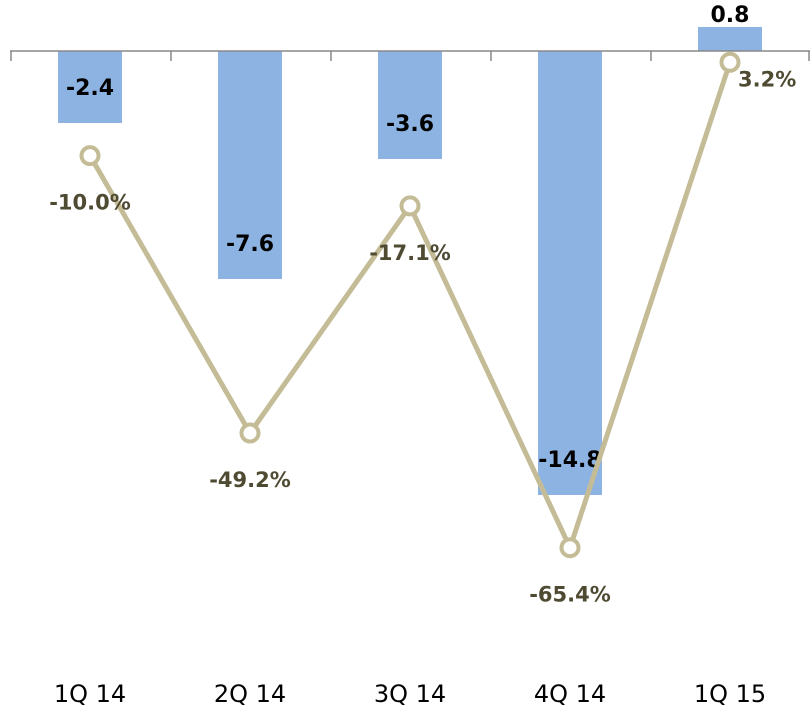 Image resolution: width=810 pixels, height=713 pixels. What do you see at coordinates (570, 595) in the screenshot?
I see `line-value-label: -65.4%` at bounding box center [570, 595].